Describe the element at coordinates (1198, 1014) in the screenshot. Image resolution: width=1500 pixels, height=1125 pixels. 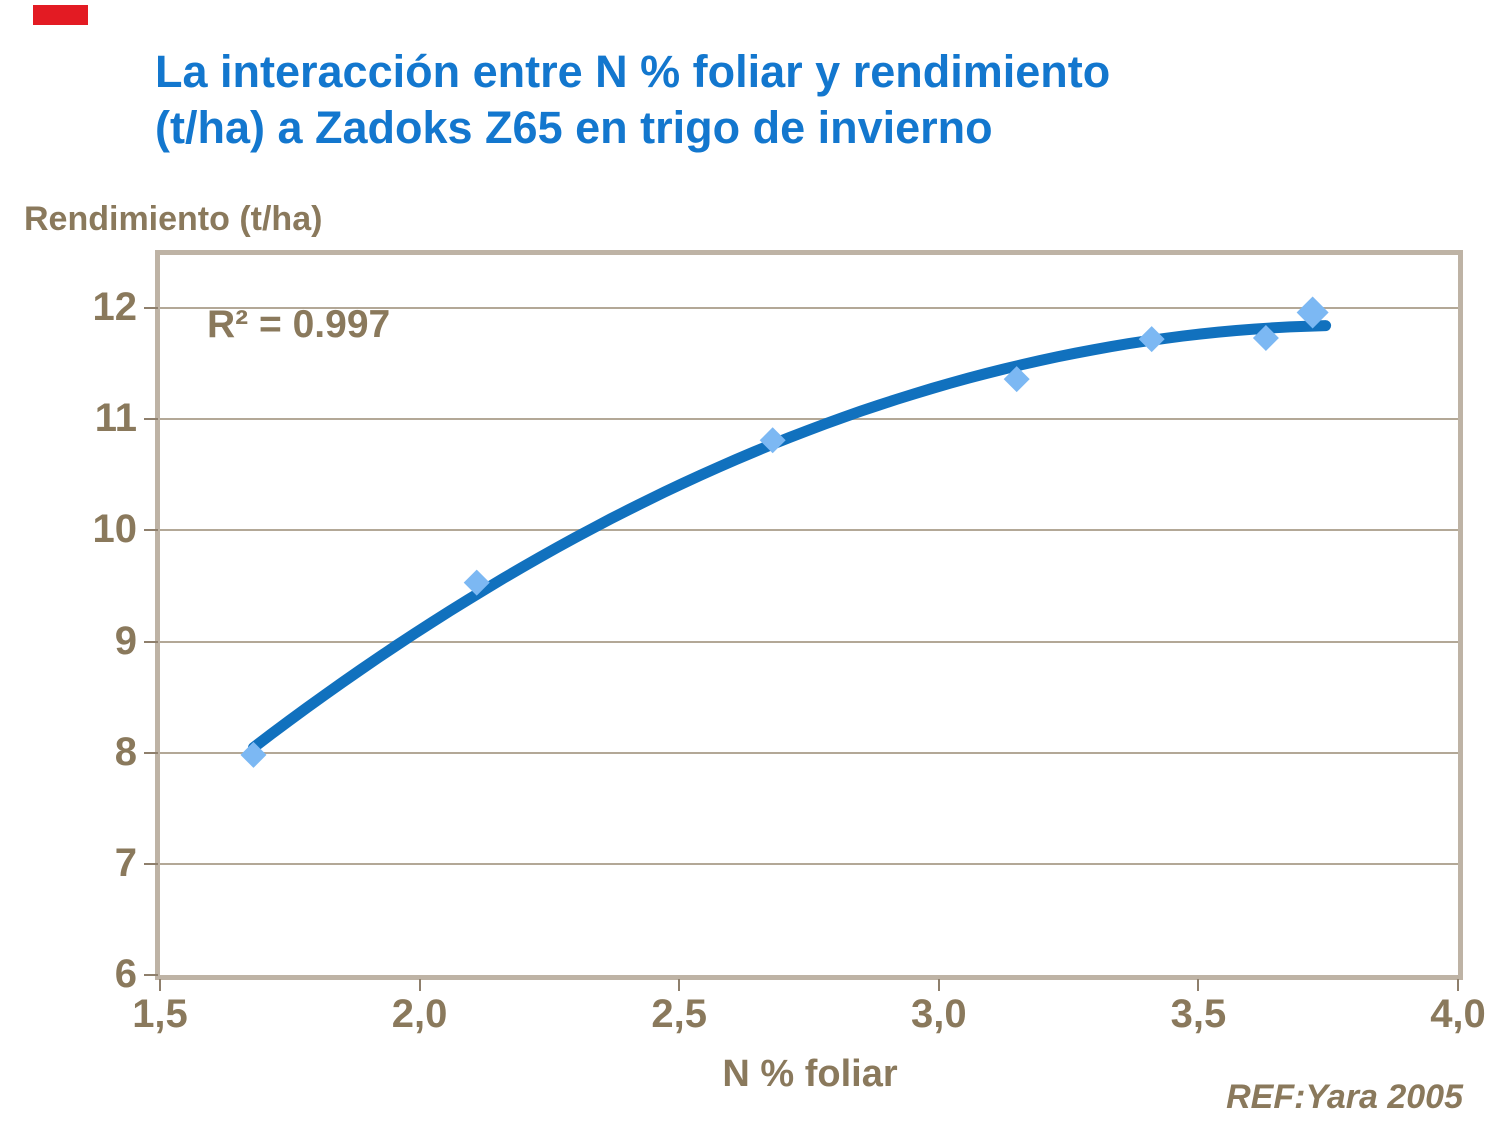
I see `x-tick-label: 3,5` at that location.